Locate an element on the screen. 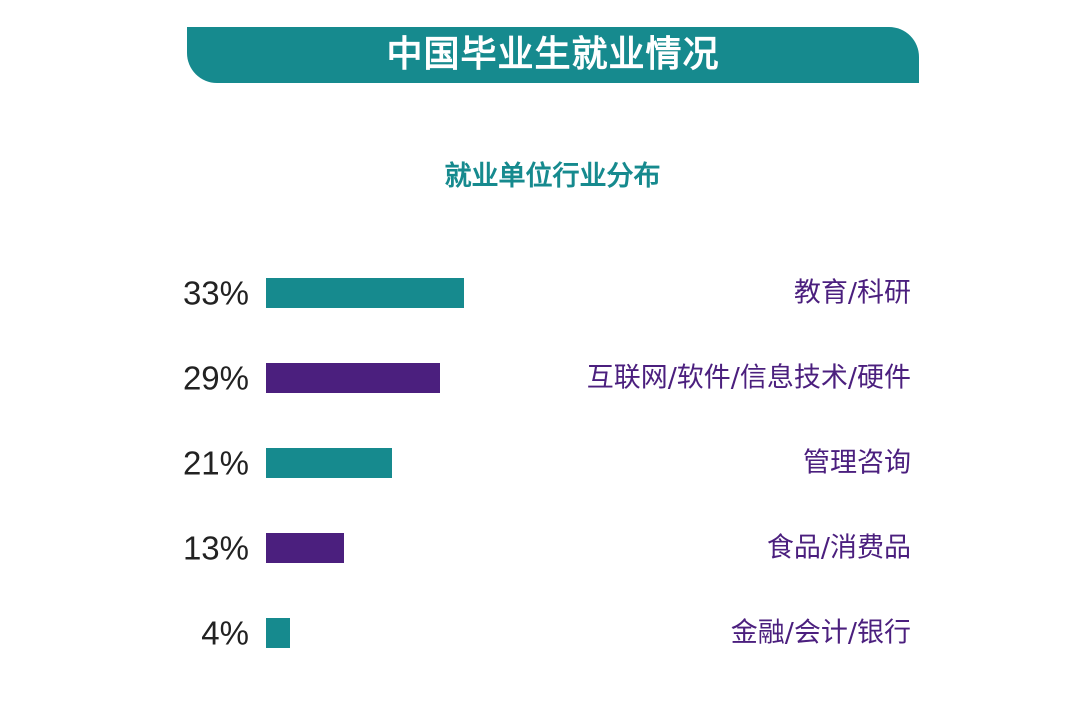  value-label-4: 13% is located at coordinates (216, 548).